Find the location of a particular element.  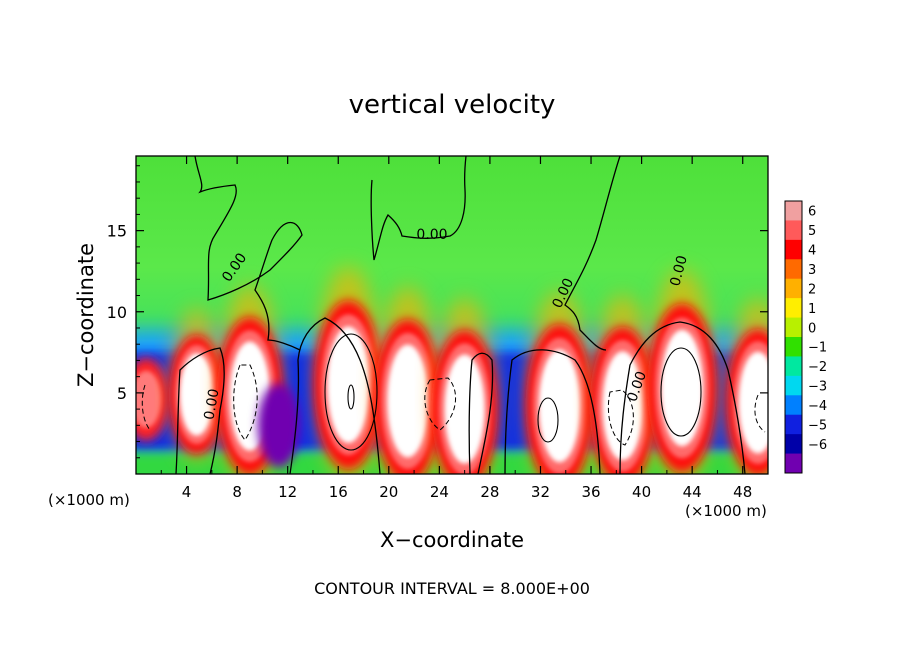

zero-contour-upper is located at coordinates (248, 253).